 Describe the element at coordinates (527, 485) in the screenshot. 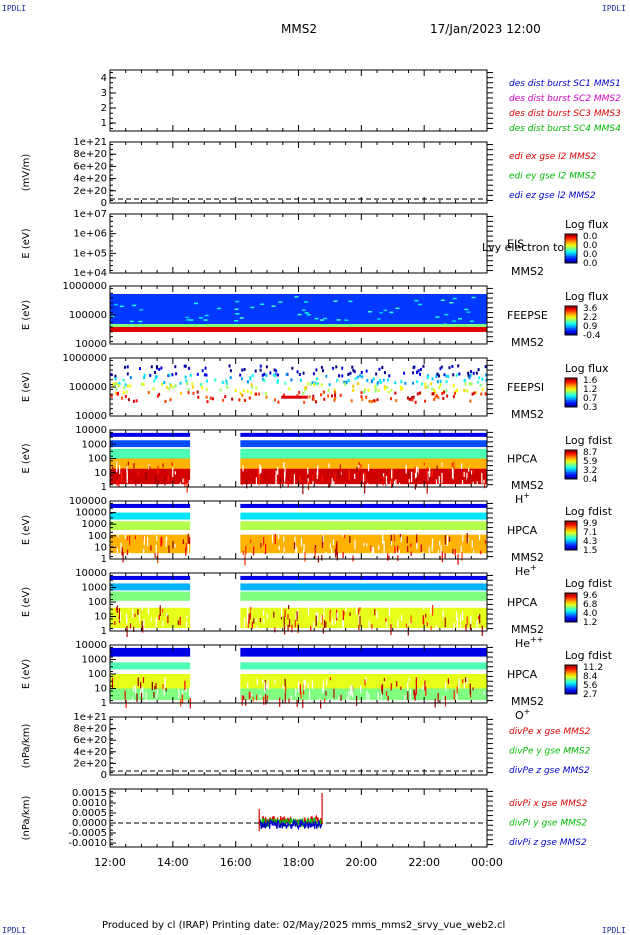

I see `spacecraft-label: MMS2` at that location.